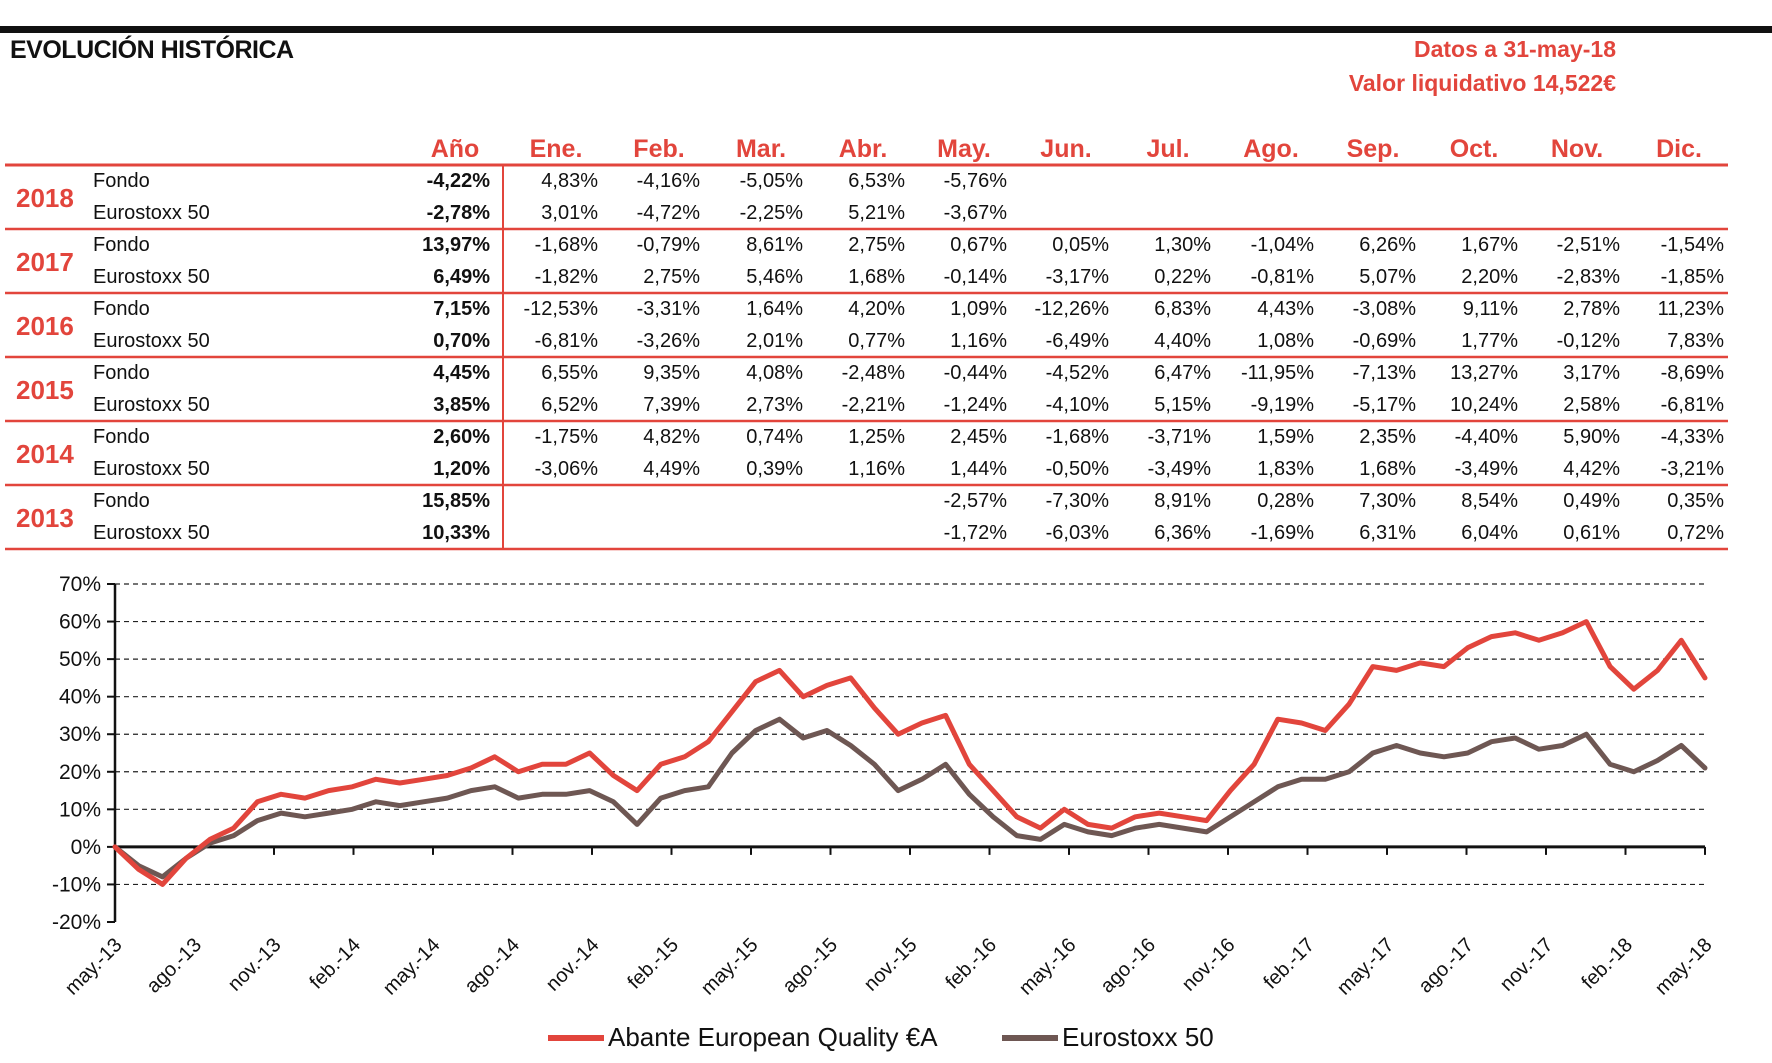 This screenshot has width=1772, height=1063. I want to click on month-value: 6,31%, so click(1387, 533).